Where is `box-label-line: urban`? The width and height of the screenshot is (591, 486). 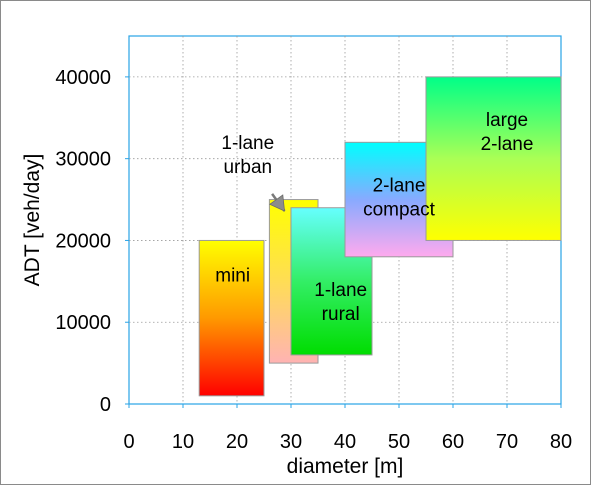
box-label-line: urban is located at coordinates (247, 167).